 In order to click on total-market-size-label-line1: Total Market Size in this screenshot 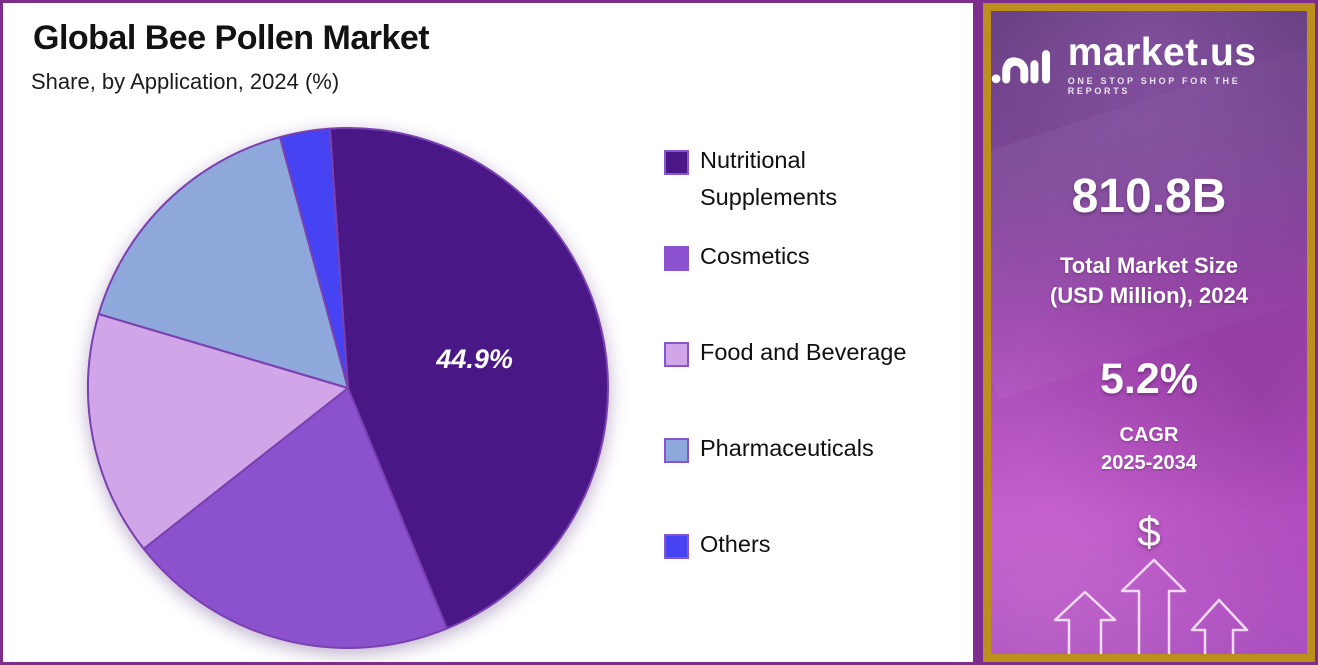, I will do `click(1149, 265)`.